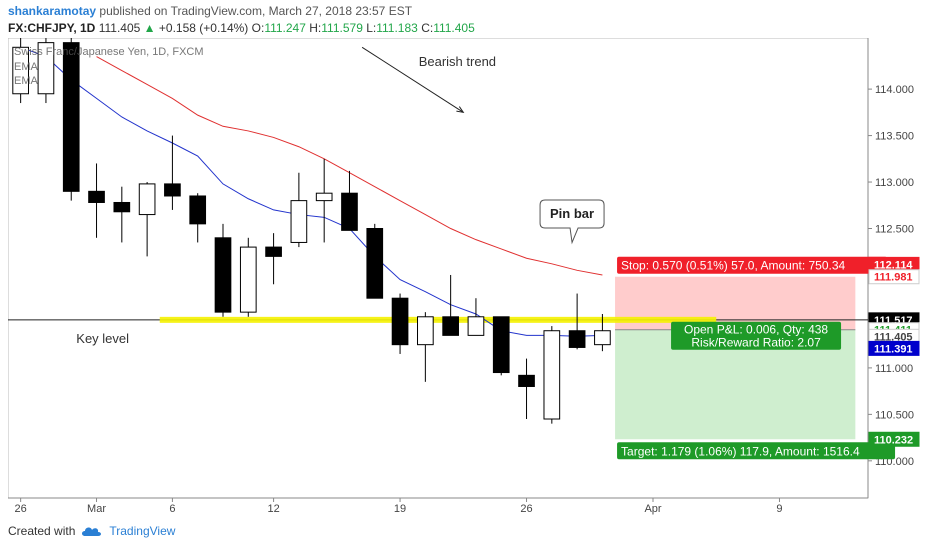 The height and width of the screenshot is (550, 932). Describe the element at coordinates (203, 28) in the screenshot. I see `change-value: +0.158 (+0.14%)` at that location.